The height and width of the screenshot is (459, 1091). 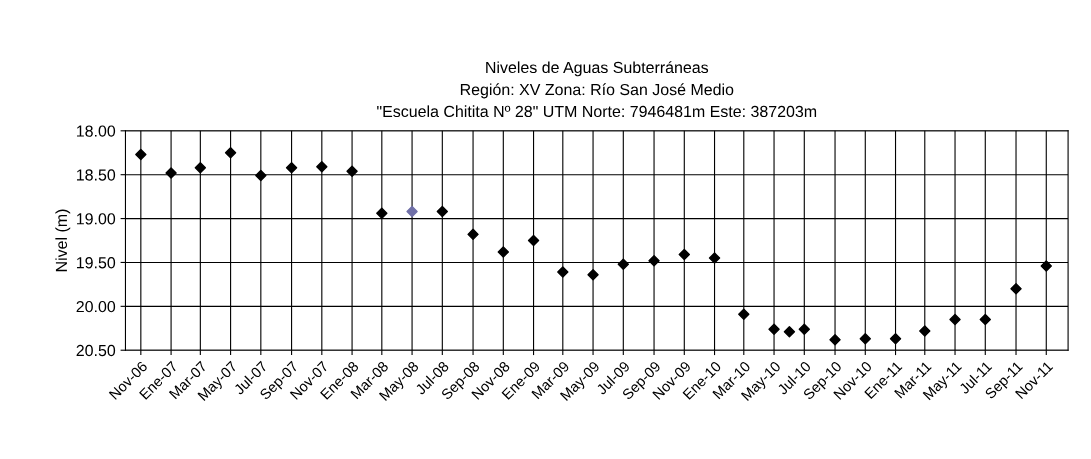 What do you see at coordinates (96, 350) in the screenshot?
I see `y-tick-label: 20.50` at bounding box center [96, 350].